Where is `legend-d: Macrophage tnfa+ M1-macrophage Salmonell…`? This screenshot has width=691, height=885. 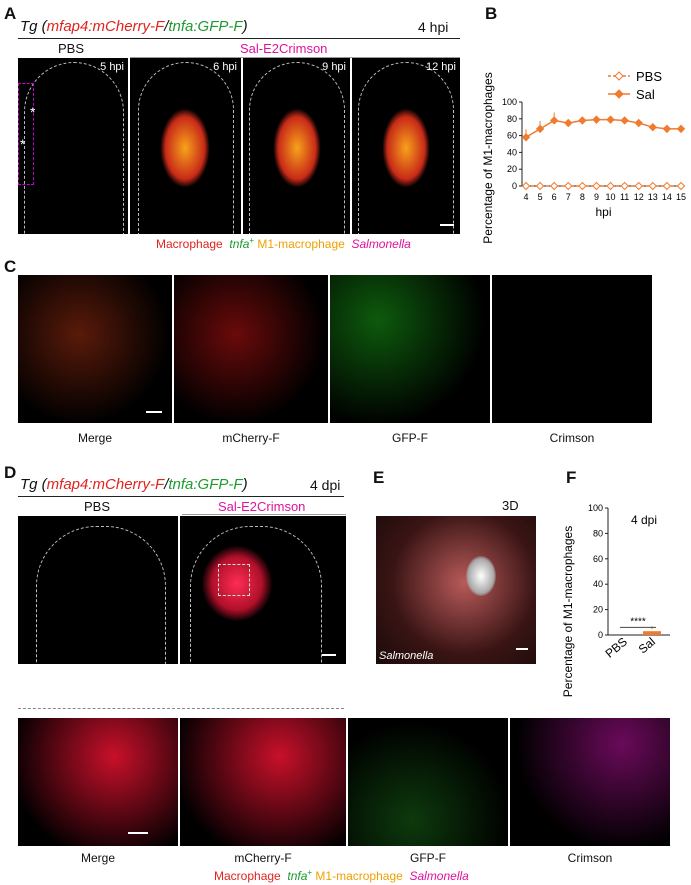 legend-d: Macrophage tnfa+ M1-macrophage Salmonell… is located at coordinates (341, 875).